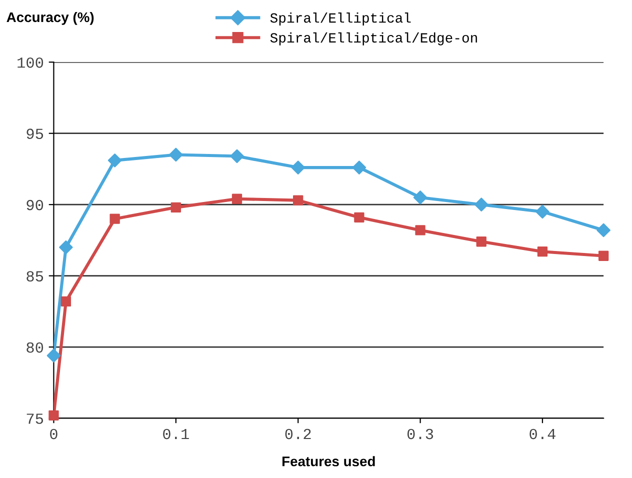 This screenshot has width=632, height=478. Describe the element at coordinates (298, 434) in the screenshot. I see `x-tick-label: 0.2` at that location.